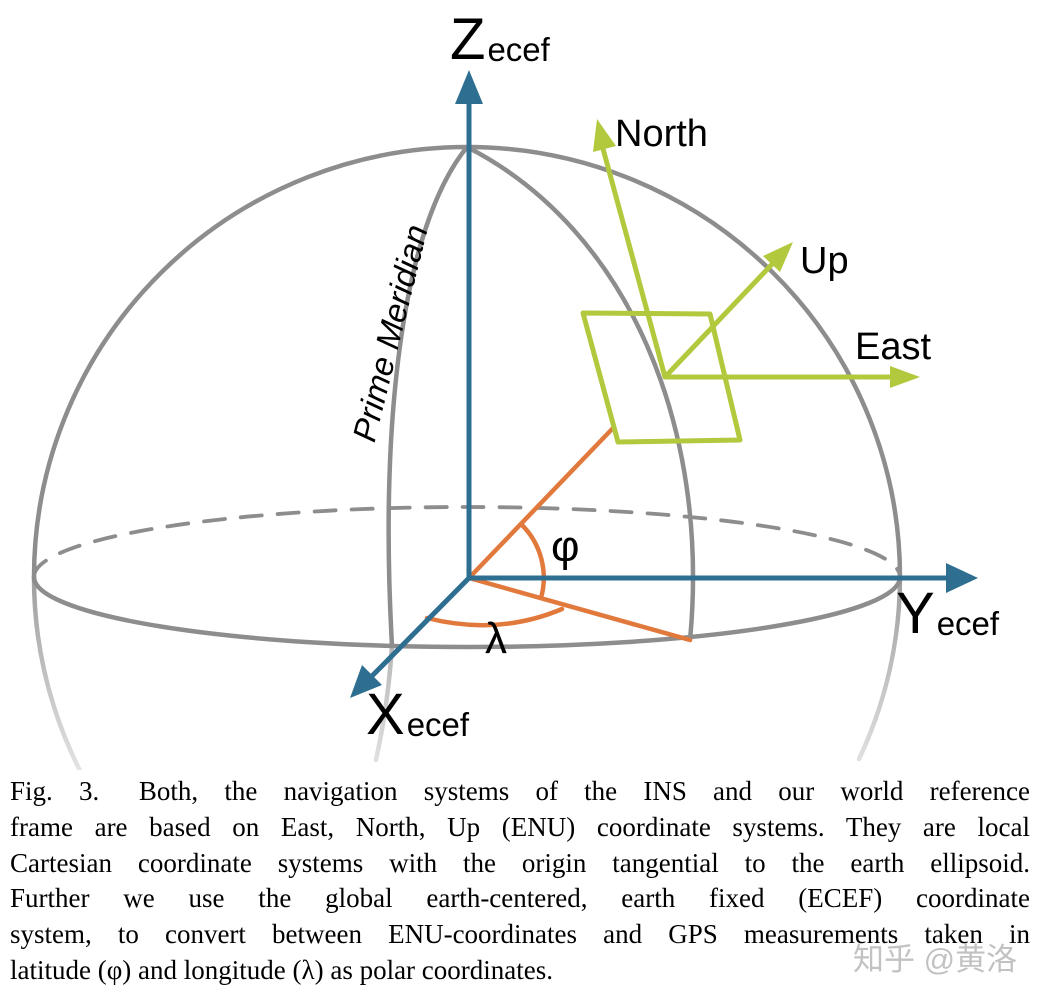 Image resolution: width=1040 pixels, height=1002 pixels. I want to click on up-axis-label: Up, so click(824, 261).